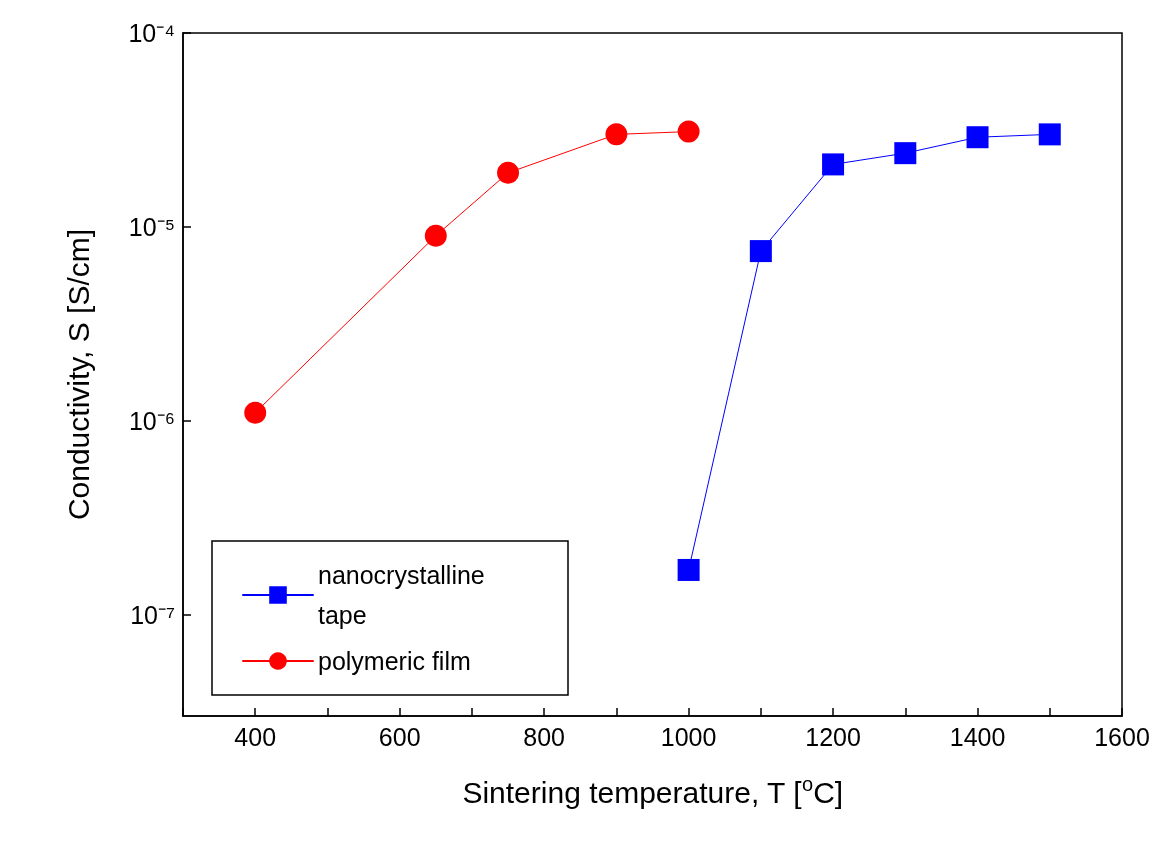 The height and width of the screenshot is (860, 1166). What do you see at coordinates (833, 736) in the screenshot?
I see `x-tick-label: 1200` at bounding box center [833, 736].